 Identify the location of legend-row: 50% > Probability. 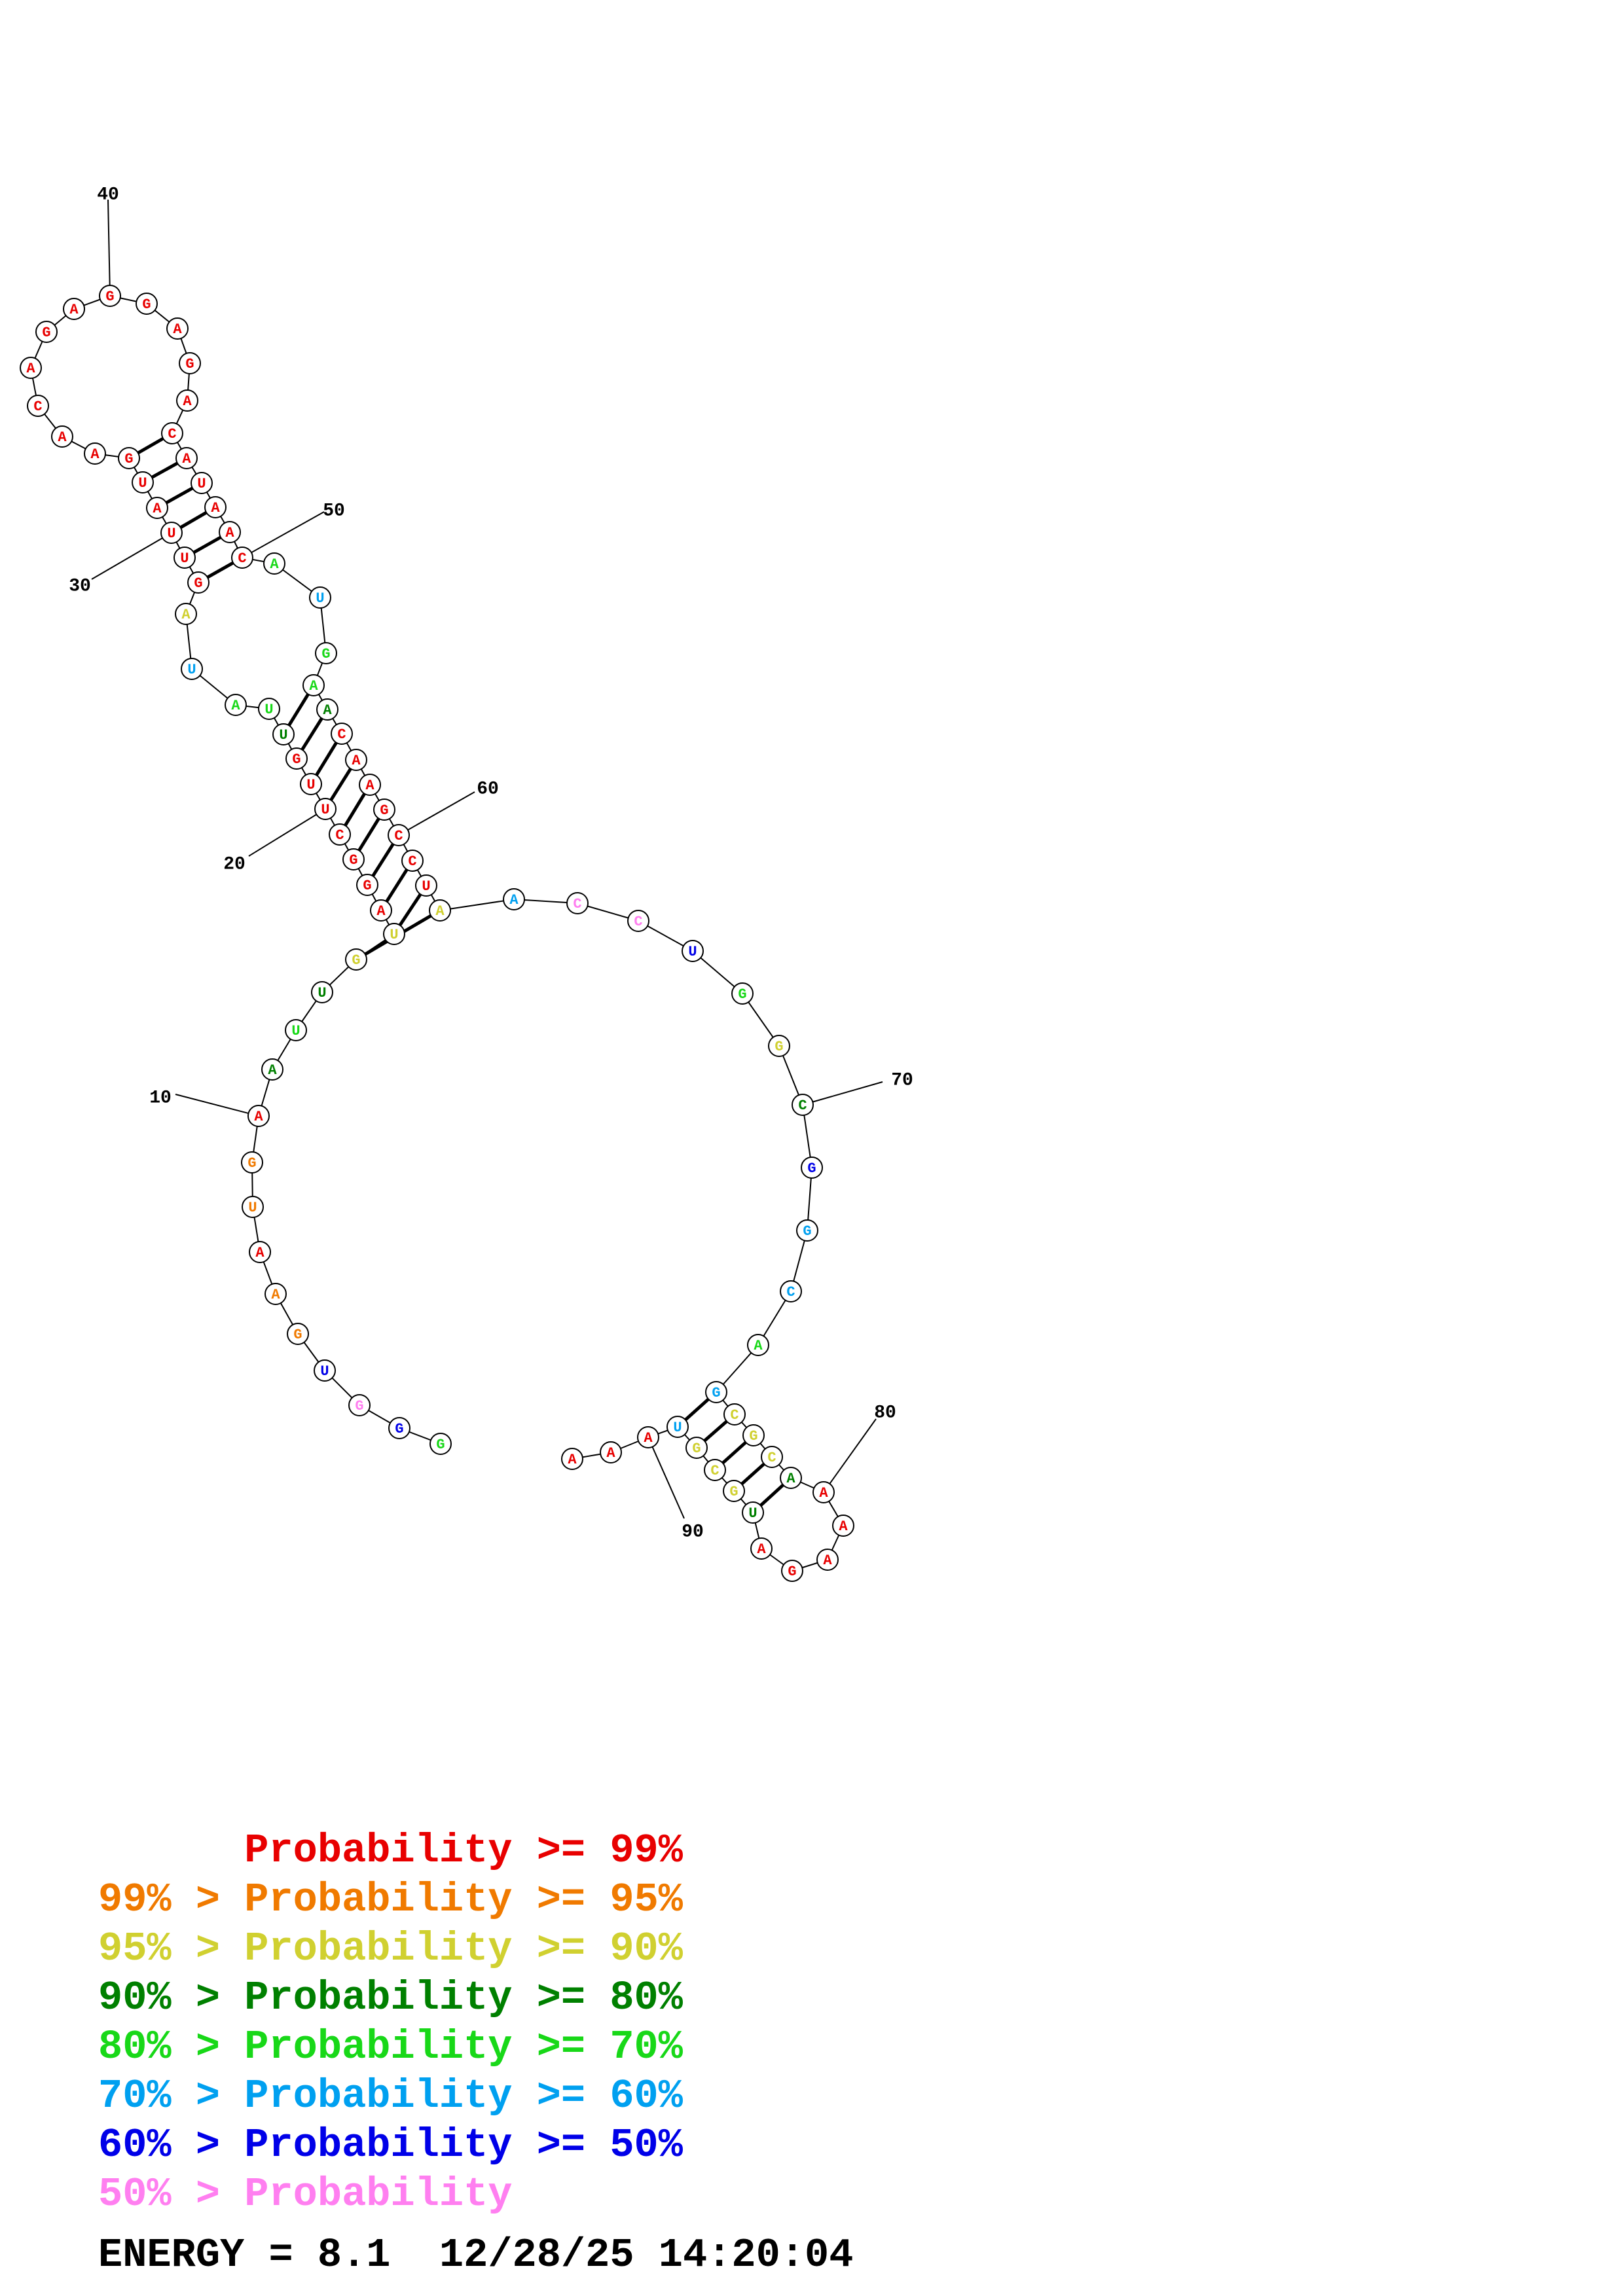
(390, 2194).